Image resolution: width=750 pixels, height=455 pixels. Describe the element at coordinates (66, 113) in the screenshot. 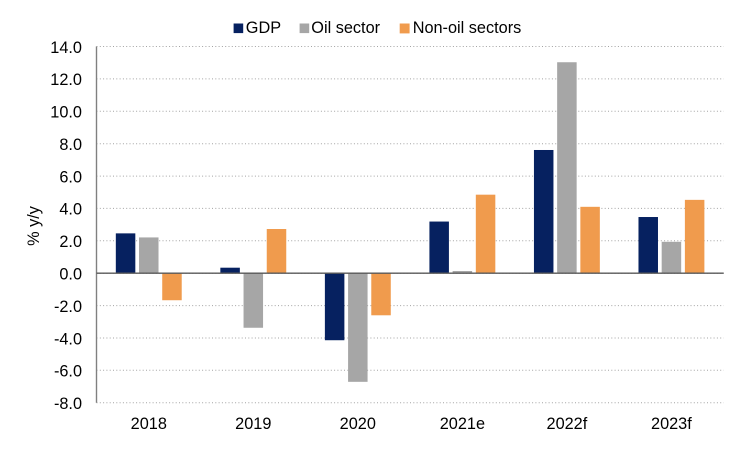

I see `svg-text: 10.0` at that location.